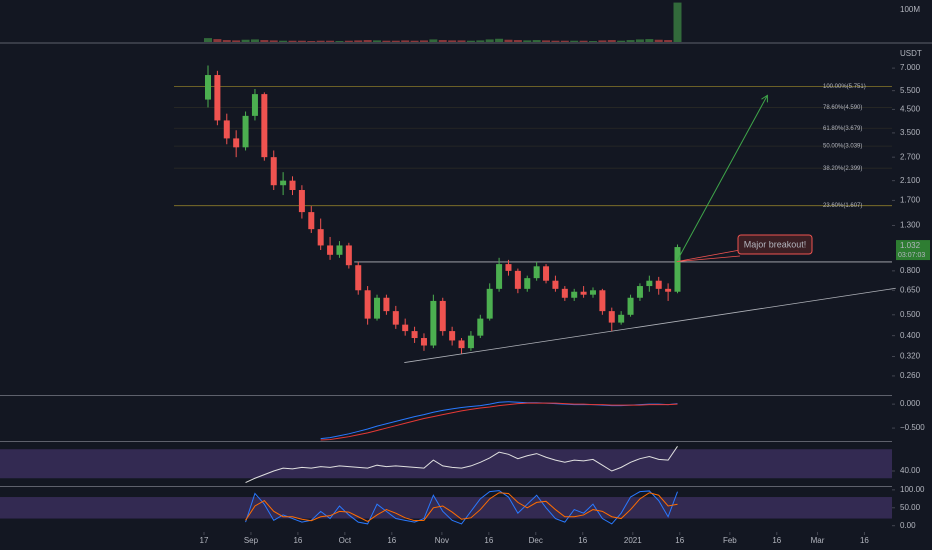 This screenshot has height=550, width=932. I want to click on y-tick-label: 5.500, so click(910, 90).